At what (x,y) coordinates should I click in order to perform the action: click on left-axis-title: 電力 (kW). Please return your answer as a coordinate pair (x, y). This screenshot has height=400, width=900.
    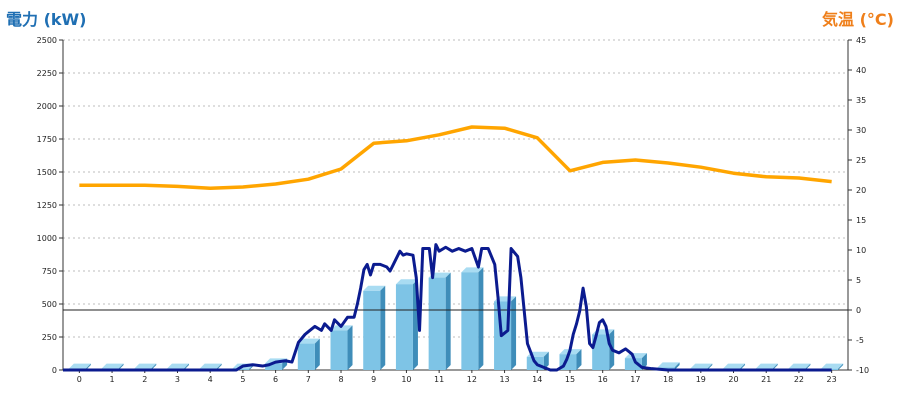
    Looking at the image, I should click on (46, 19).